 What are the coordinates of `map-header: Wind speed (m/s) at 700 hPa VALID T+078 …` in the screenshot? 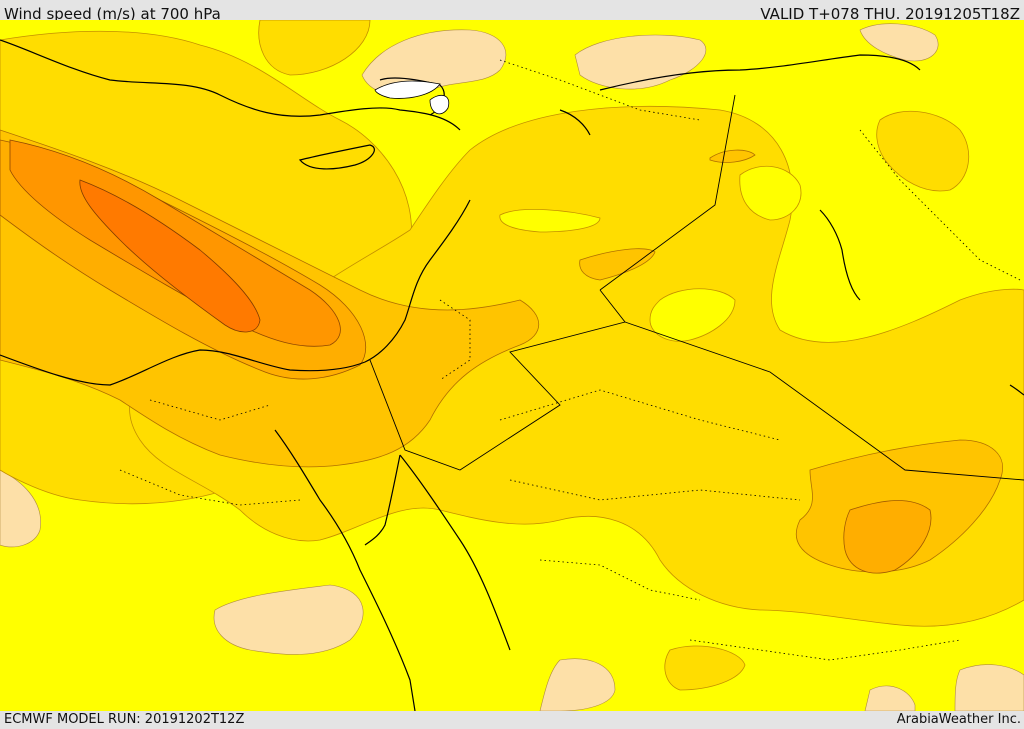 It's located at (512, 10).